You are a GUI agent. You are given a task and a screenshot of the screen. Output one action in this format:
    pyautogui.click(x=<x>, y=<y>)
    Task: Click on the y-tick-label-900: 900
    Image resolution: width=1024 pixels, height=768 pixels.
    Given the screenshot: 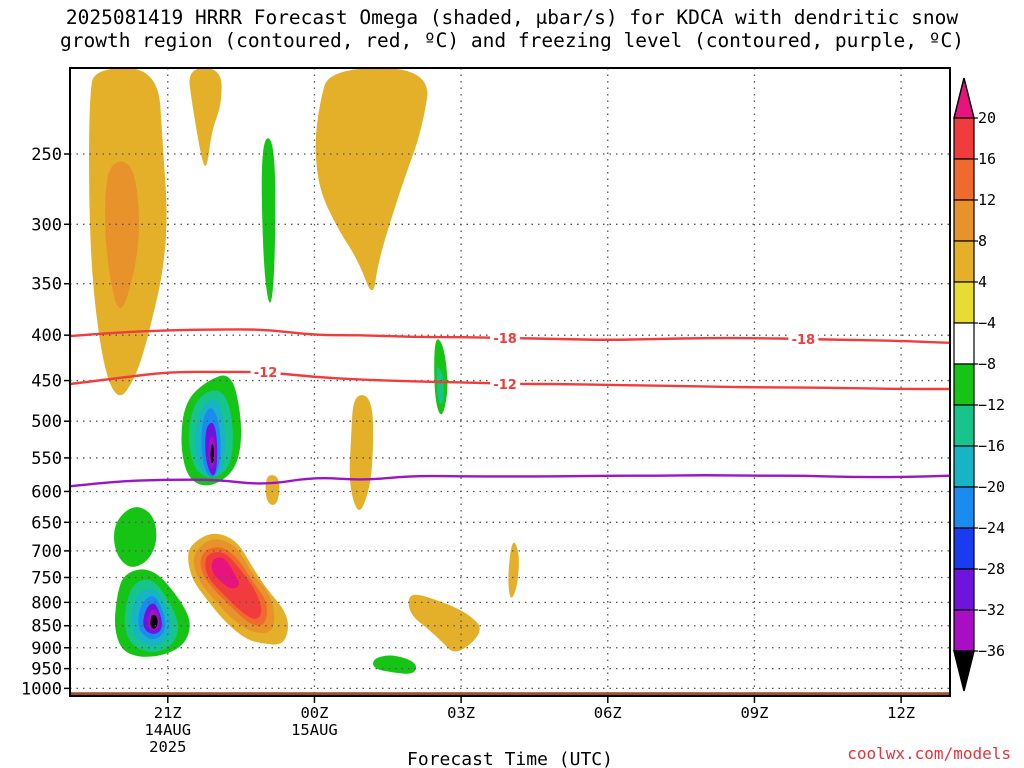 What is the action you would take?
    pyautogui.click(x=46, y=649)
    